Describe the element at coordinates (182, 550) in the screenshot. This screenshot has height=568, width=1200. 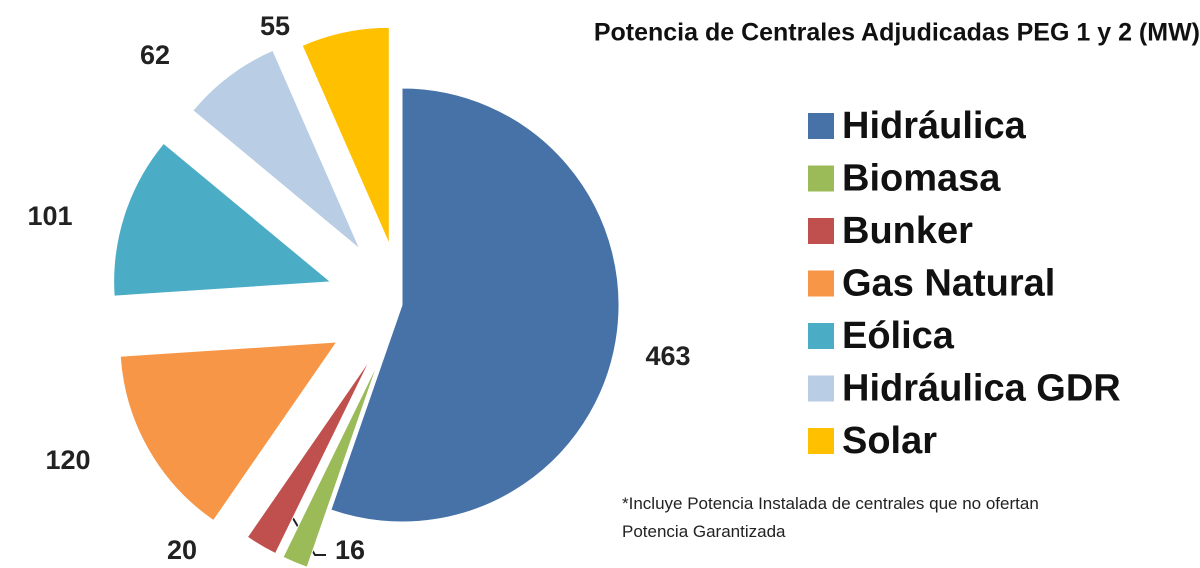
I see `data-label: 20` at that location.